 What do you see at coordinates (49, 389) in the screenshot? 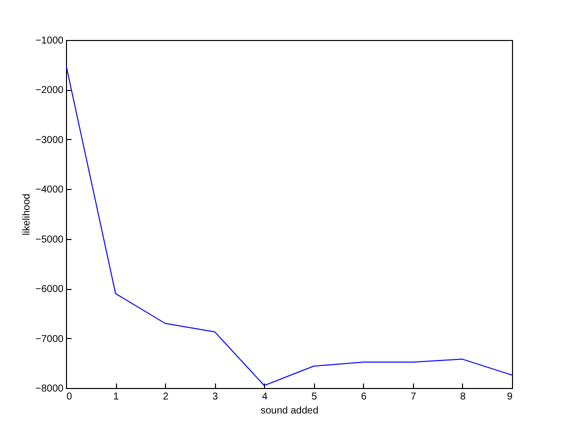
I see `y-tick-label: −8000` at bounding box center [49, 389].